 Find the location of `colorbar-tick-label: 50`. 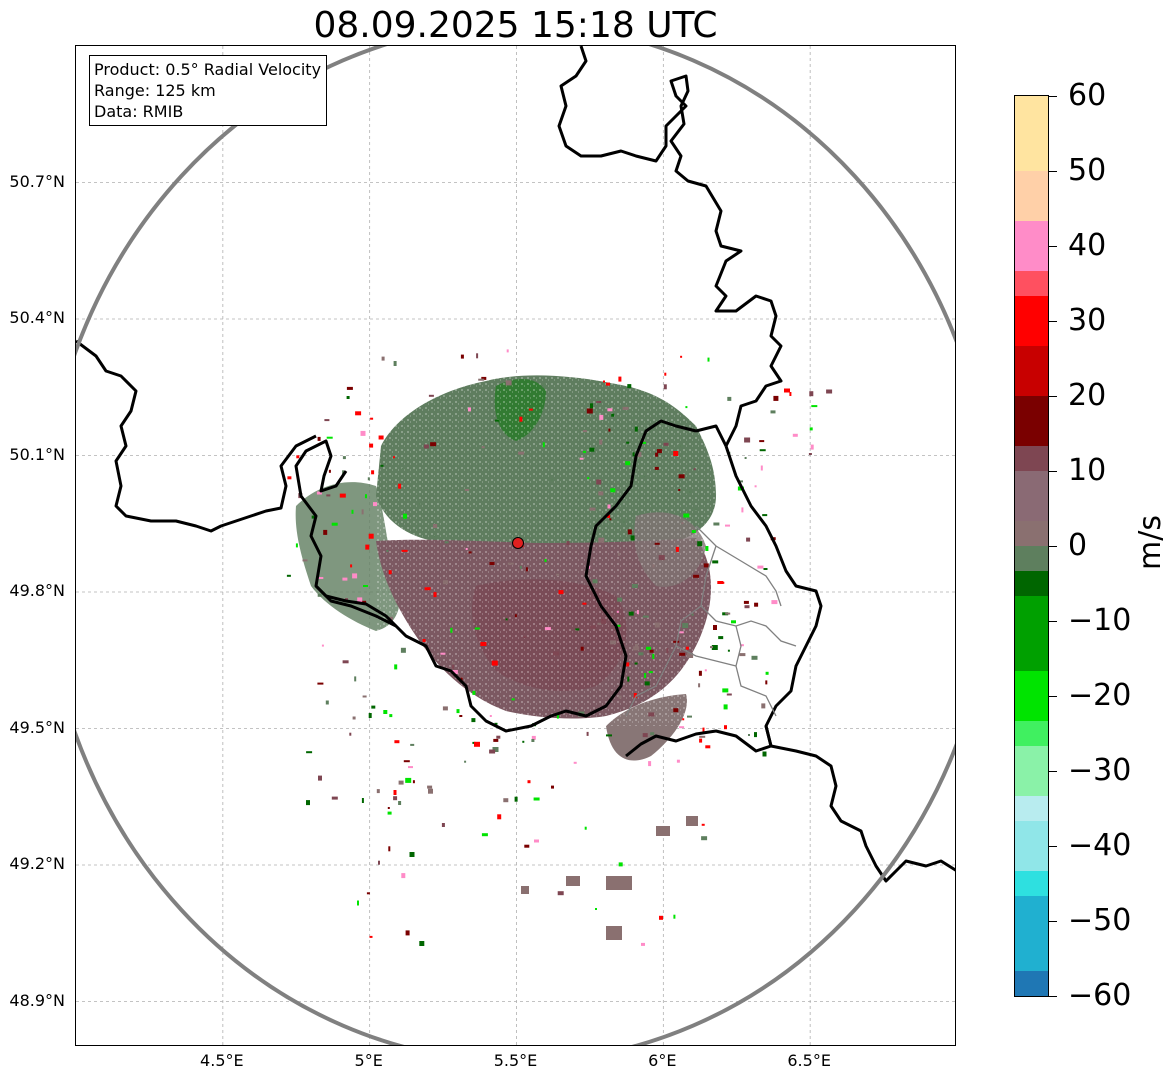

colorbar-tick-label: 50 is located at coordinates (1087, 170).